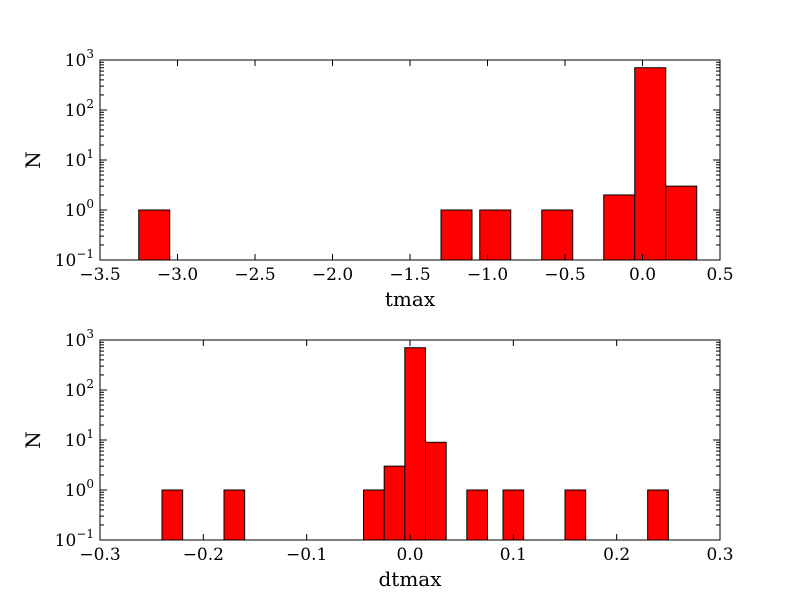 This screenshot has height=600, width=800. Describe the element at coordinates (409, 555) in the screenshot. I see `dtmax-xtick-label: 0.0` at that location.